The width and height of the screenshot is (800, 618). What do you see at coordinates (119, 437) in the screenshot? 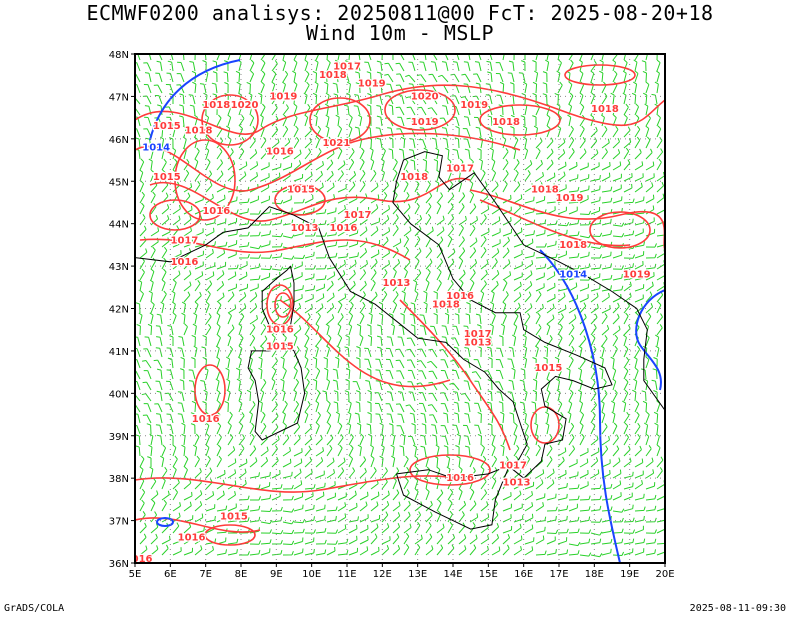
I see `lat-tick-label: 39N` at bounding box center [119, 437].